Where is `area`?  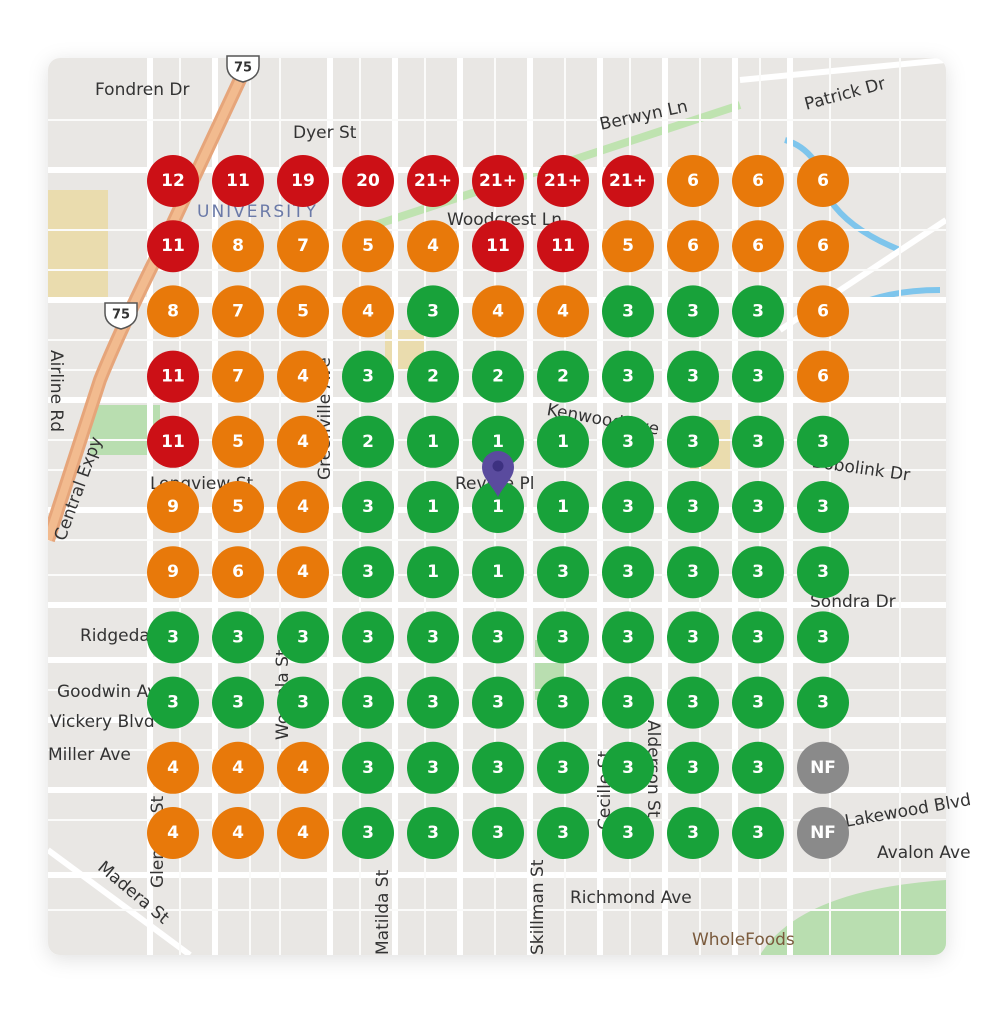
area is located at coordinates (78, 245).